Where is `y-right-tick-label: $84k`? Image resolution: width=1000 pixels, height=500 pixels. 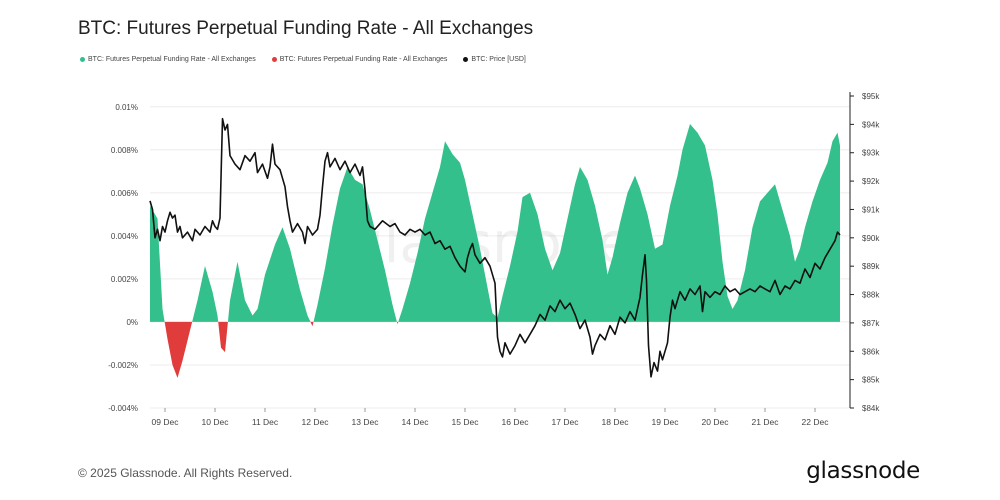
y-right-tick-label: $84k is located at coordinates (871, 408).